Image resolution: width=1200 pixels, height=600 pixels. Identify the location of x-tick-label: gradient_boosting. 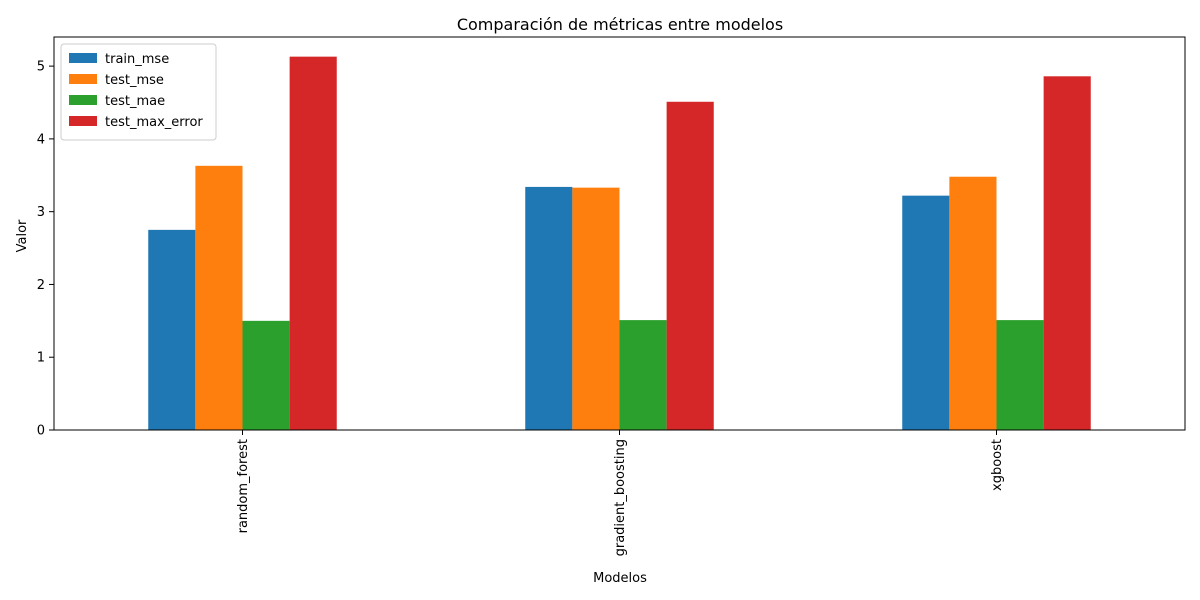
(620, 497).